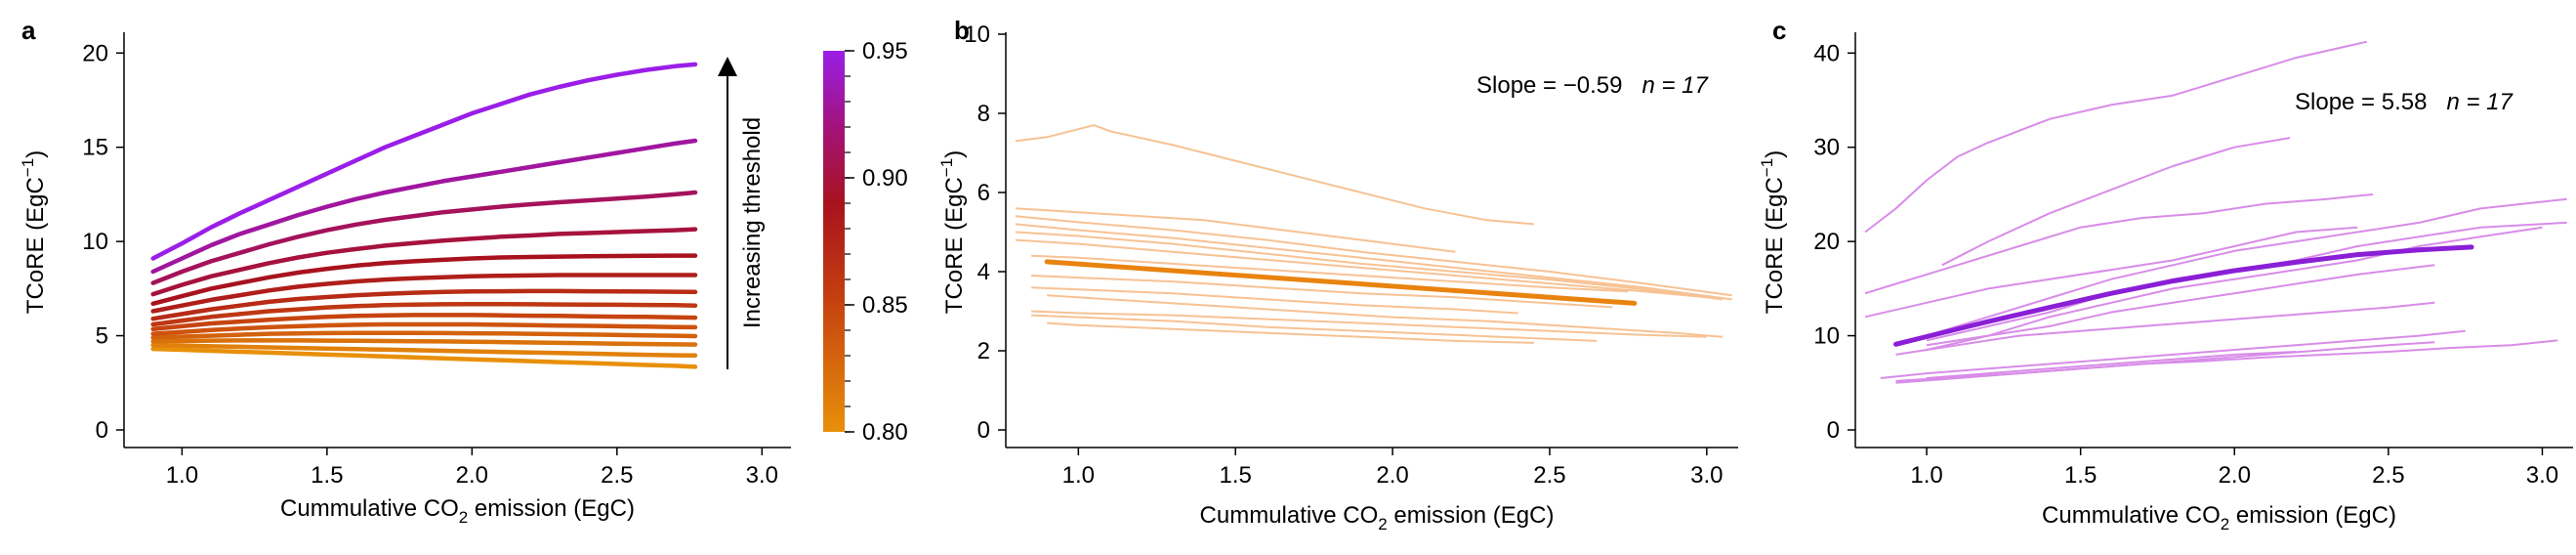 This screenshot has height=555, width=2576. I want to click on y-tick-label: 2, so click(984, 351).